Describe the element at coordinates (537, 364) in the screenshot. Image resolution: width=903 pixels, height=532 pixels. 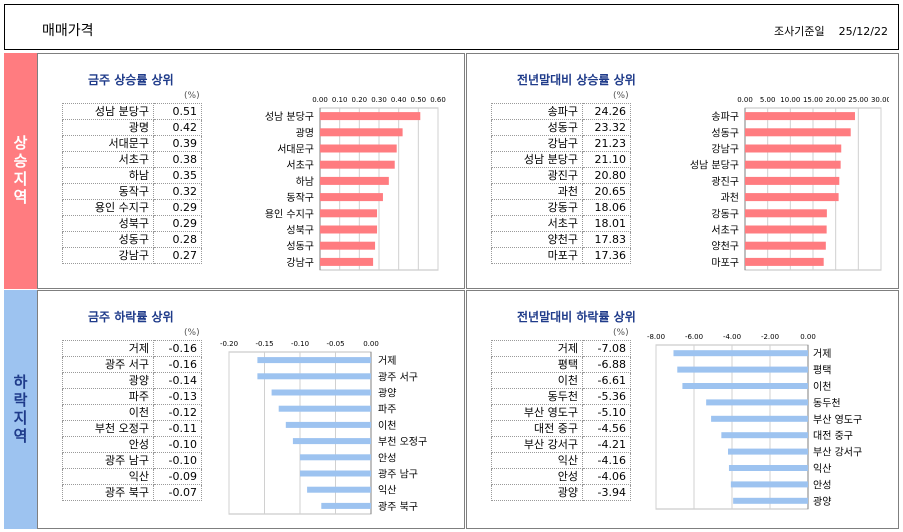
I see `region-name: 평택` at that location.